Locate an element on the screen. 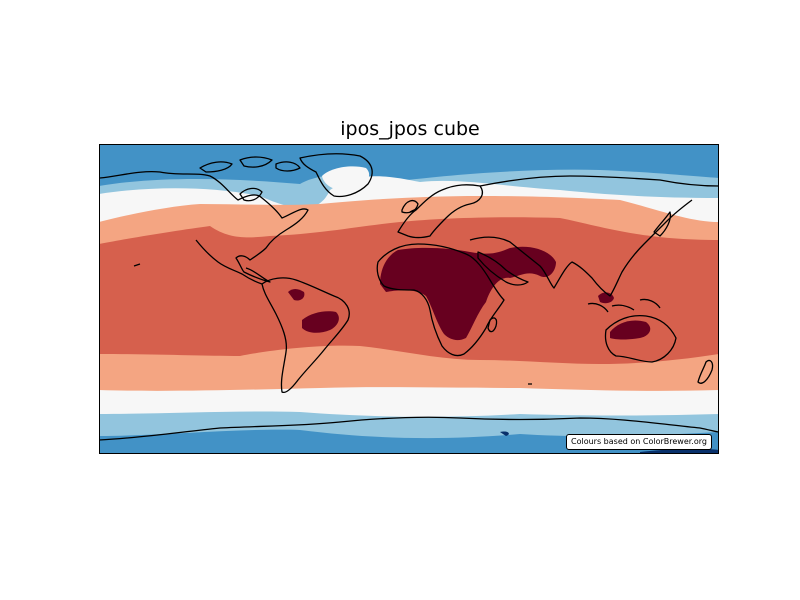 This screenshot has height=600, width=800. coastline-australia is located at coordinates (640, 338).